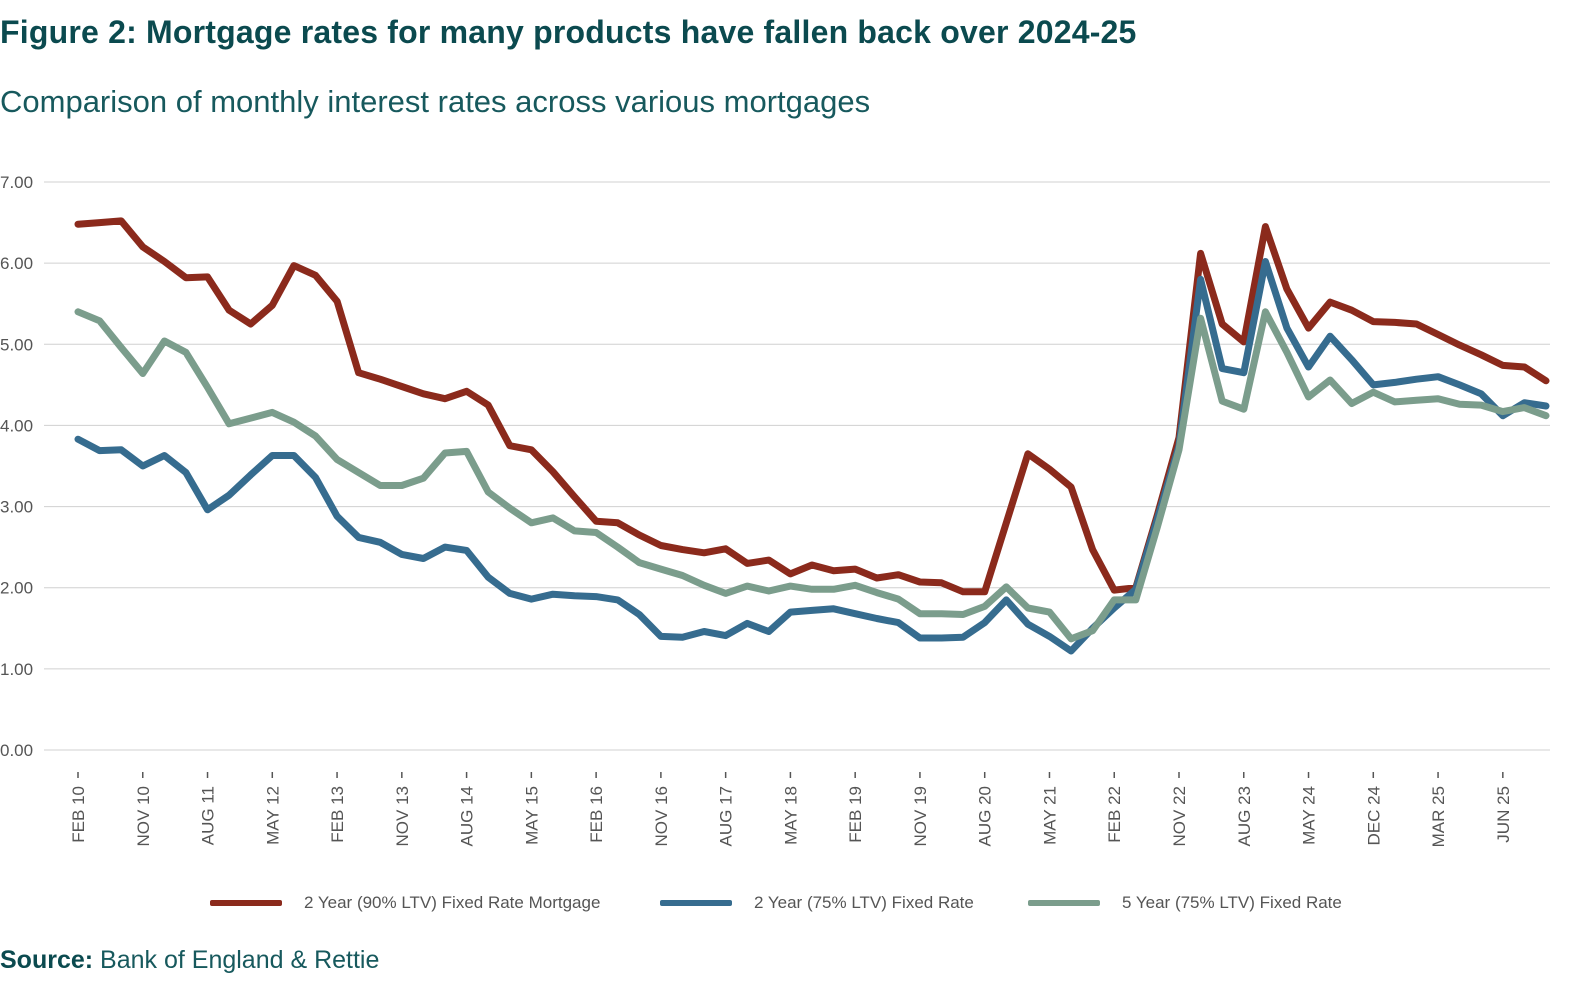 The width and height of the screenshot is (1576, 998). I want to click on source-text: Bank of England & Rettie, so click(240, 960).